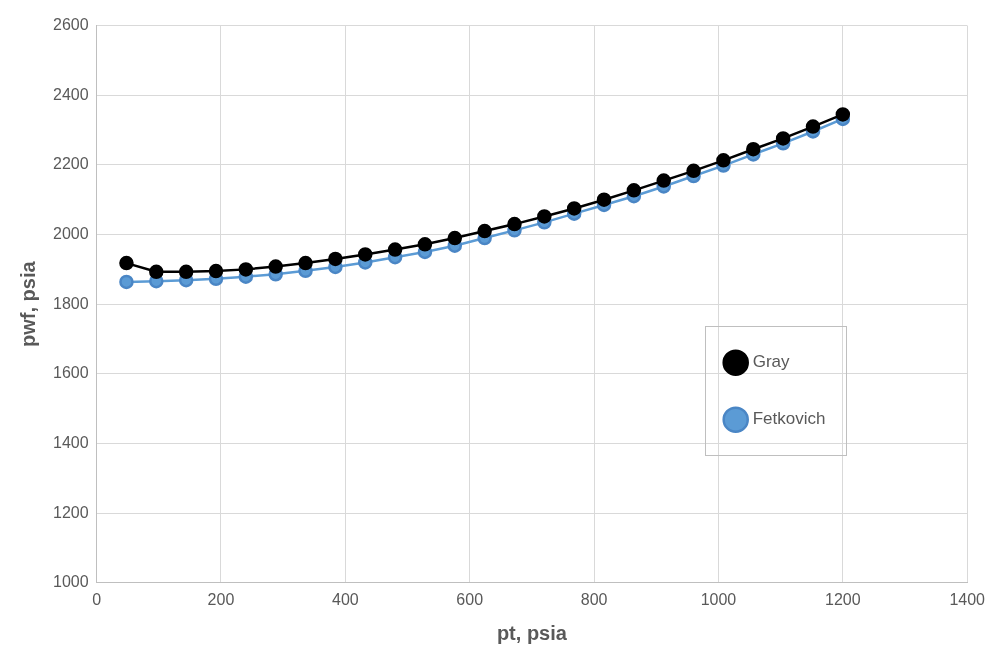  I want to click on x-tick-label: 1200, so click(843, 599).